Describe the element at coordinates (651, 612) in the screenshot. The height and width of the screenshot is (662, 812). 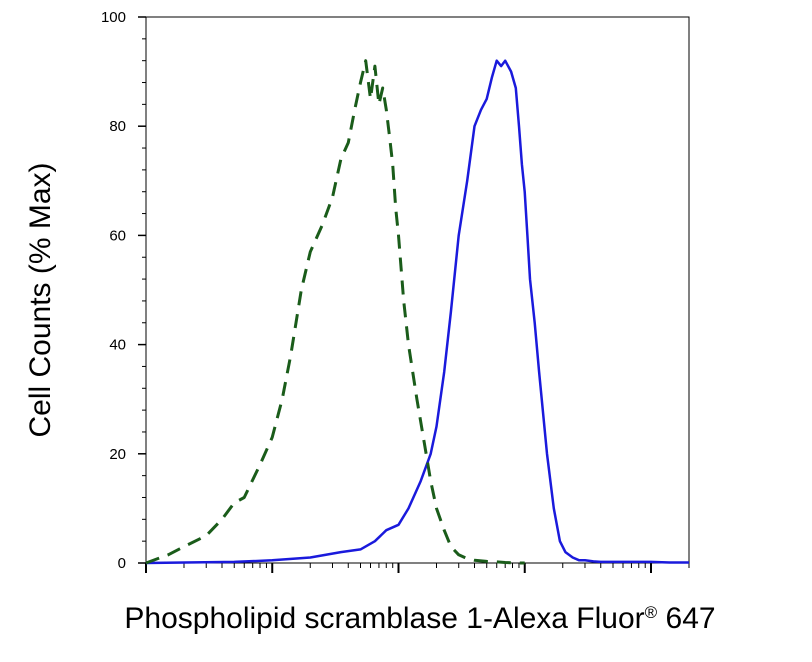
I see `registered-mark: ®` at that location.